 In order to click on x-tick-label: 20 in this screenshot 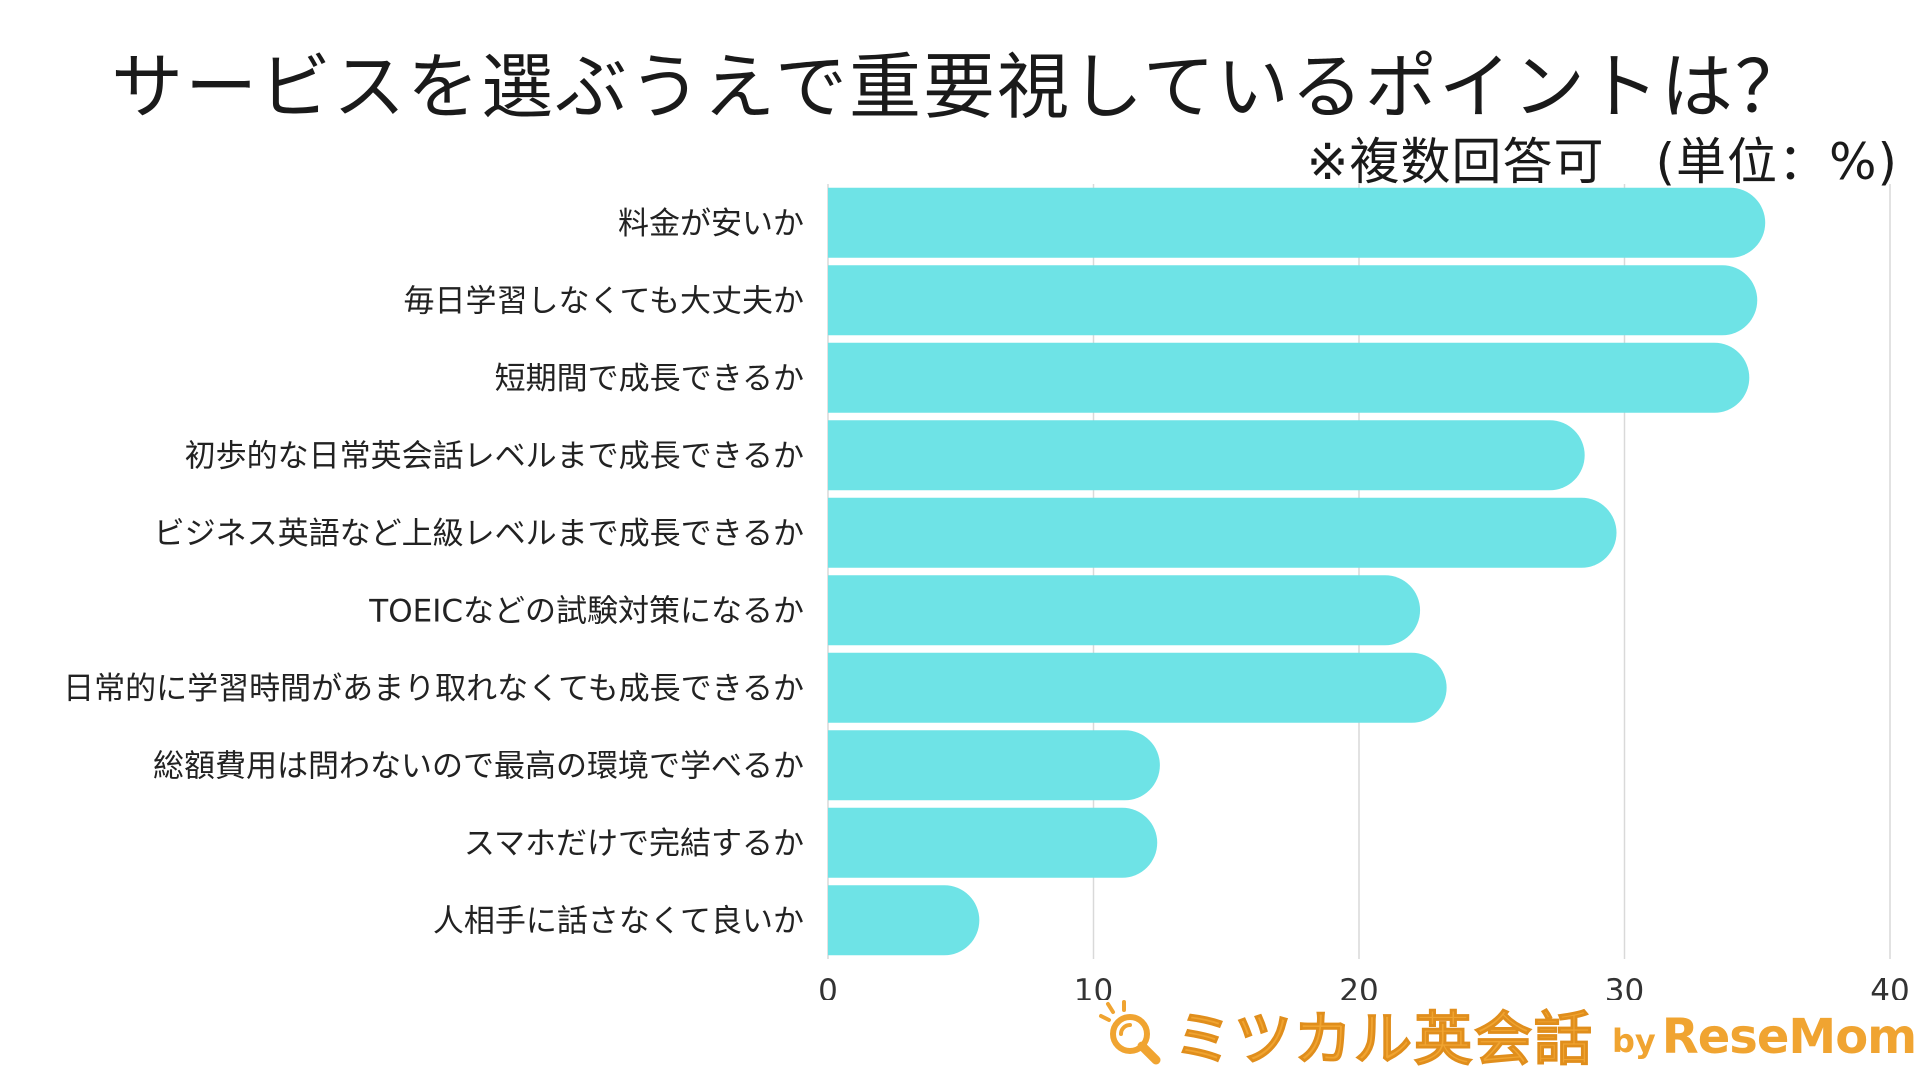, I will do `click(1358, 986)`.